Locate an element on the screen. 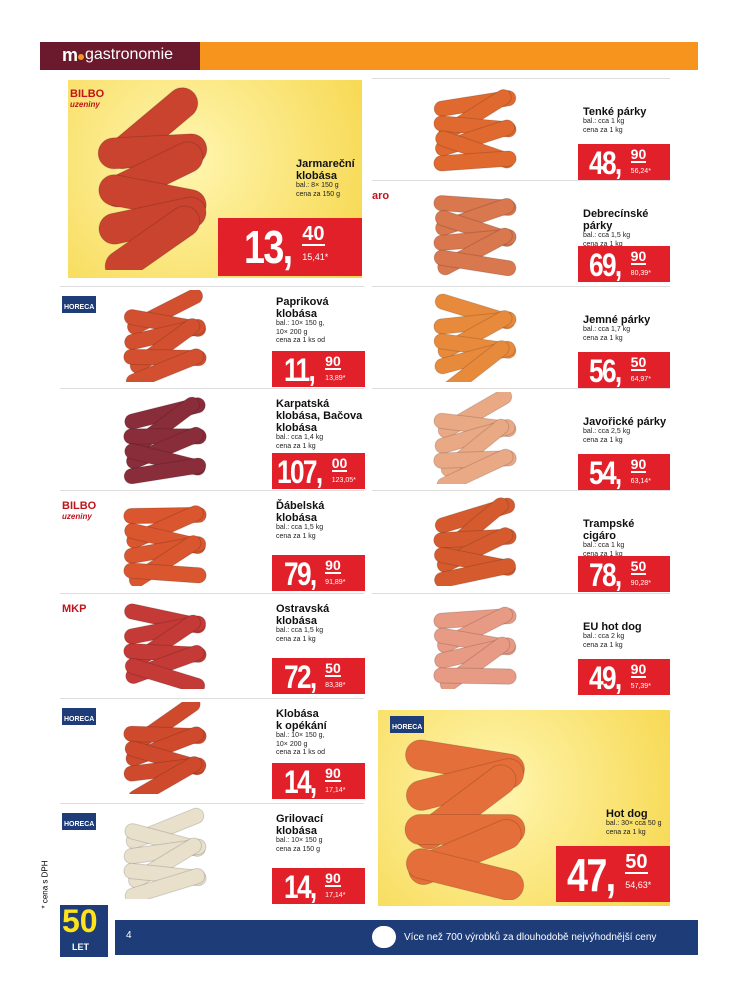  product-name: Klobása is located at coordinates (297, 714).